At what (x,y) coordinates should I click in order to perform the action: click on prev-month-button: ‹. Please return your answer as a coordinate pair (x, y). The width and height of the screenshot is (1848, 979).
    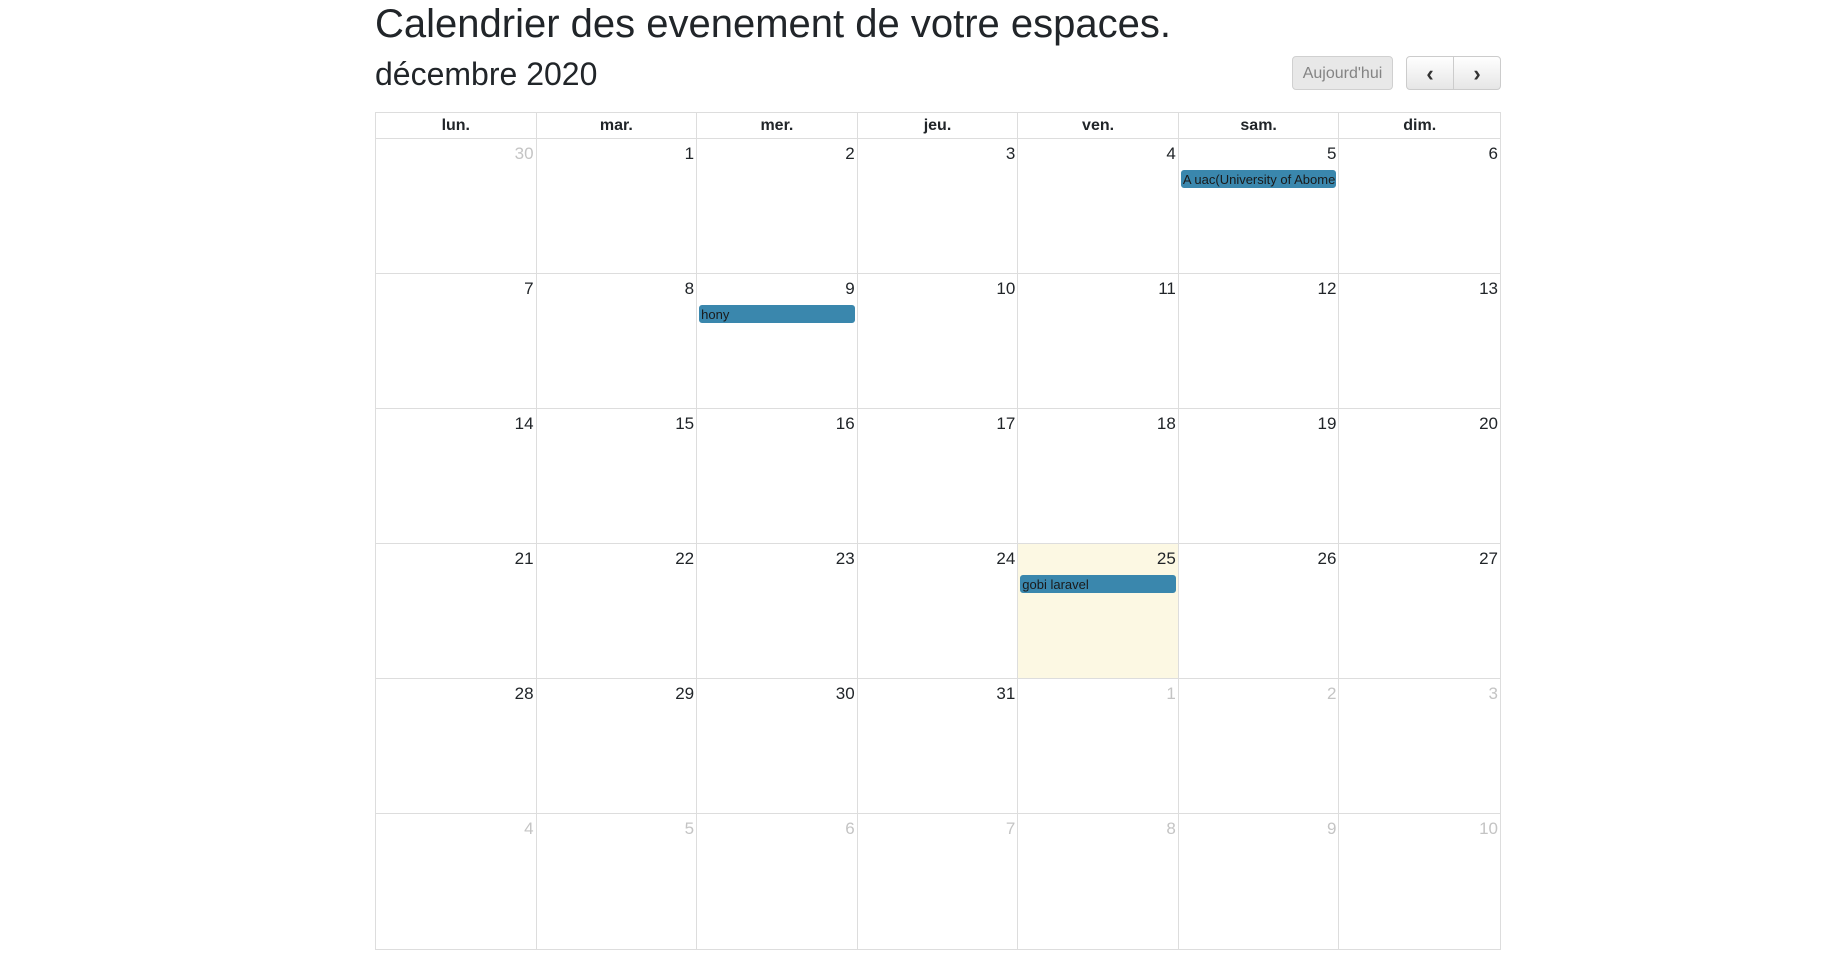
    Looking at the image, I should click on (1430, 73).